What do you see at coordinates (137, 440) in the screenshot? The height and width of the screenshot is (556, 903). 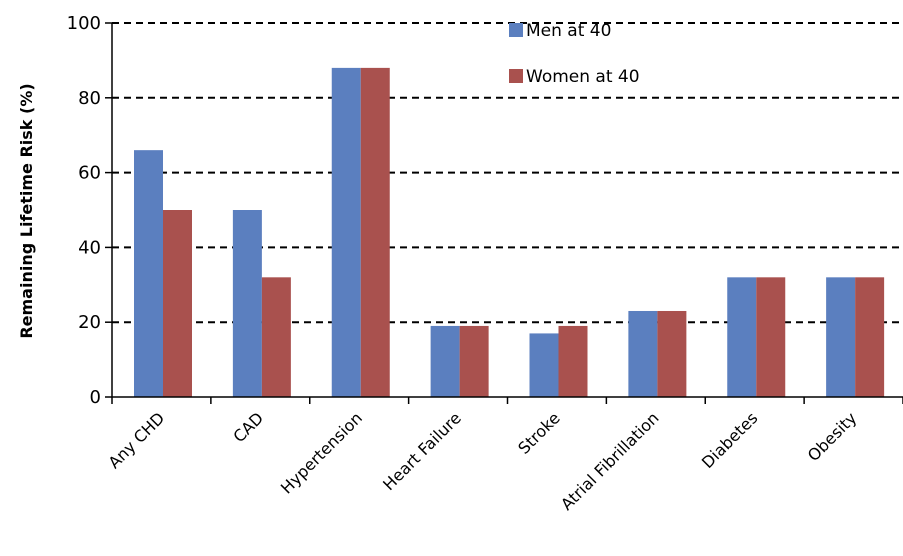 I see `x-tick-label: Any CHD` at bounding box center [137, 440].